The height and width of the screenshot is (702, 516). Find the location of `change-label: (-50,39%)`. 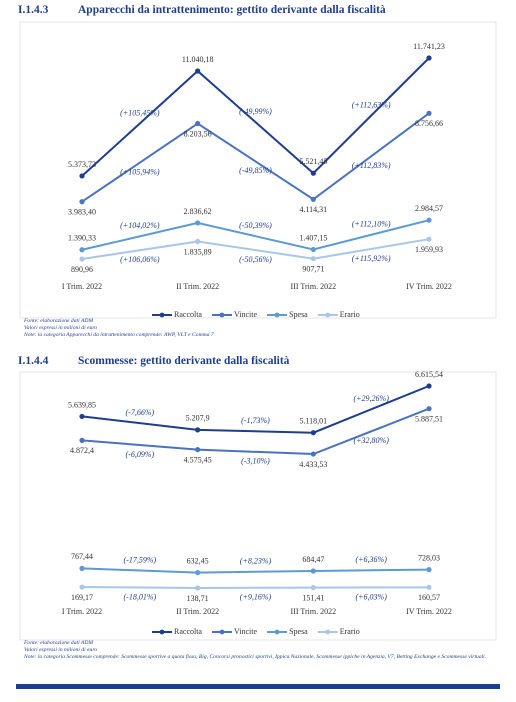

change-label: (-50,39%) is located at coordinates (255, 225).